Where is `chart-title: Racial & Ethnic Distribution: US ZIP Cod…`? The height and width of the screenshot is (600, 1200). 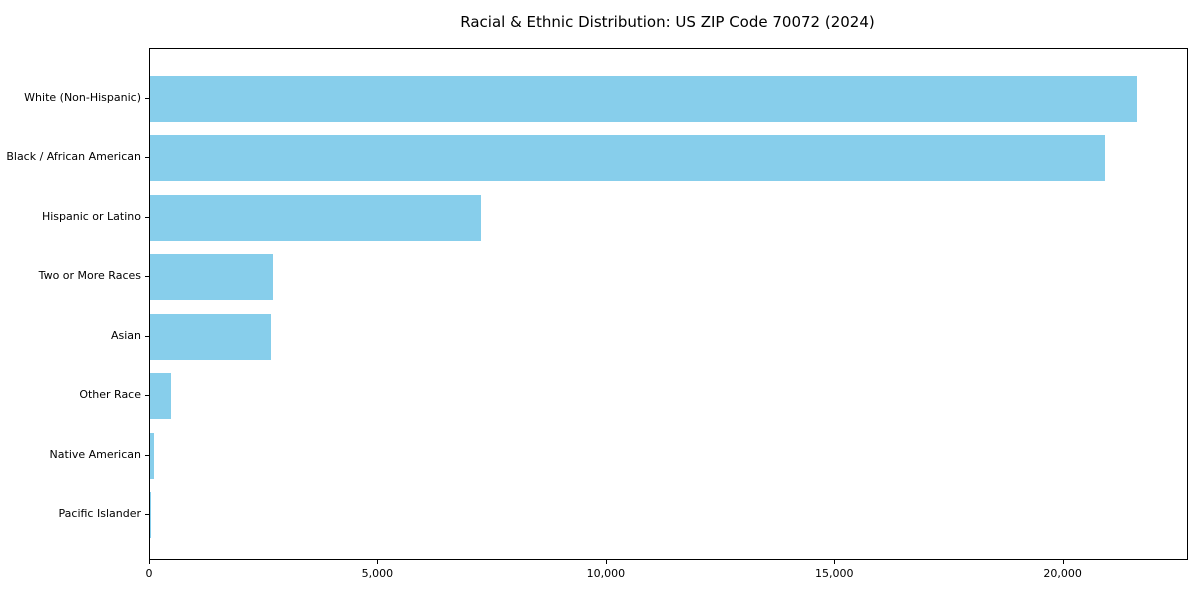
chart-title: Racial & Ethnic Distribution: US ZIP Cod… is located at coordinates (667, 22).